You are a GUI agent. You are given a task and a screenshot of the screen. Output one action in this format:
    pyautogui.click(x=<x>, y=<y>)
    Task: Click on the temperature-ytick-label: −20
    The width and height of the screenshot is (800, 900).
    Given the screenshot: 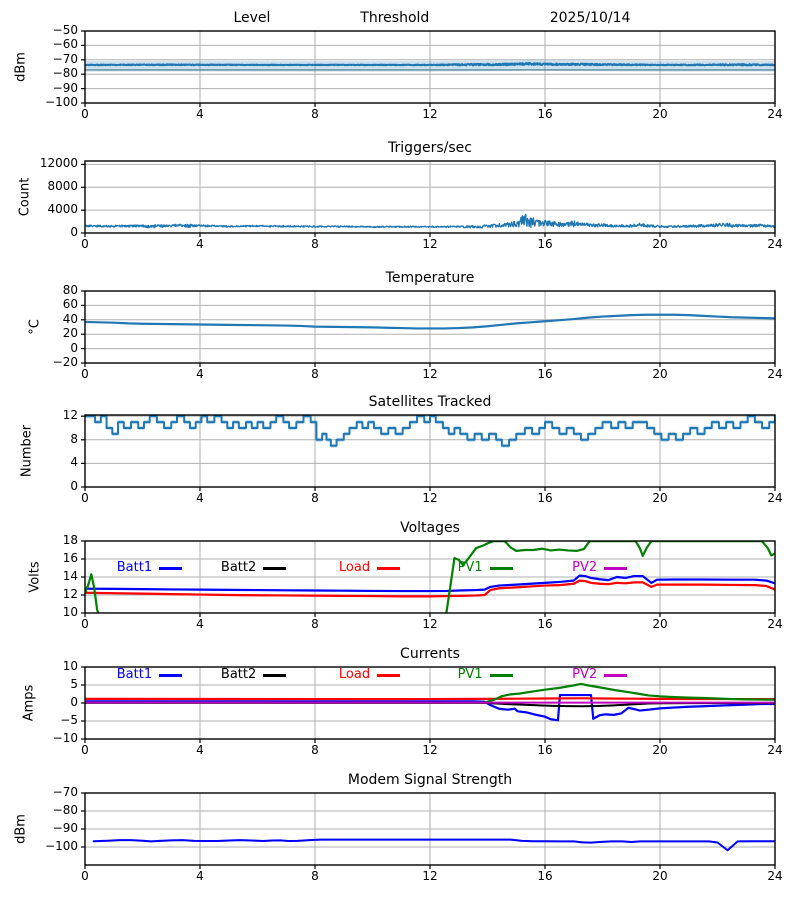 What is the action you would take?
    pyautogui.click(x=65, y=362)
    